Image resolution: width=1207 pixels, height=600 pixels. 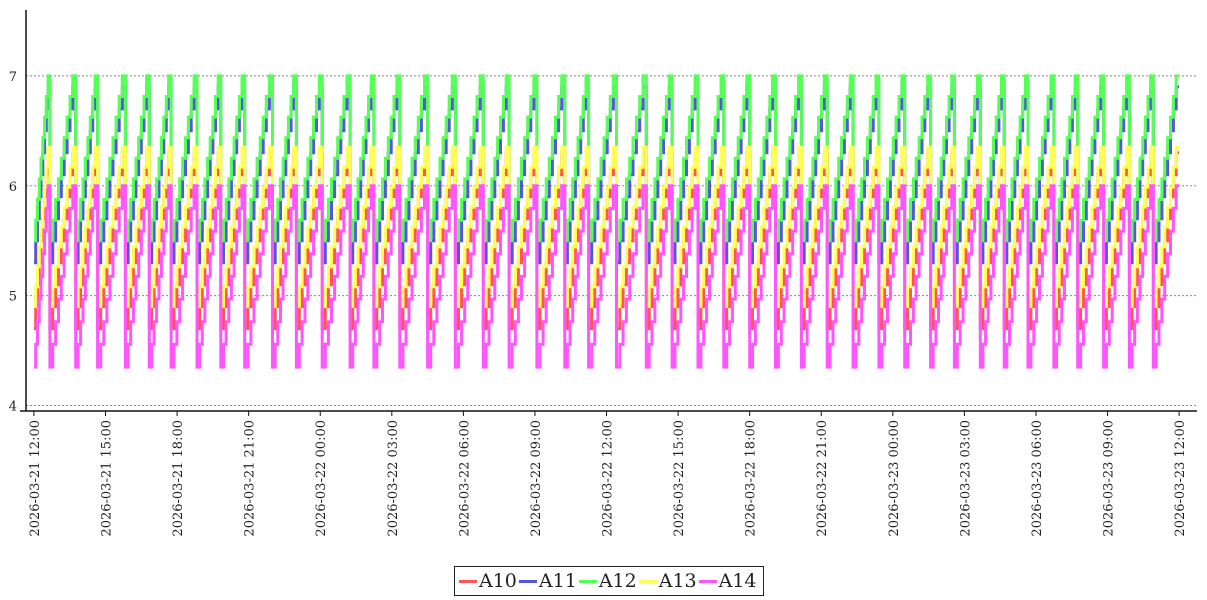 I want to click on y-tick-label: 4, so click(x=13, y=407).